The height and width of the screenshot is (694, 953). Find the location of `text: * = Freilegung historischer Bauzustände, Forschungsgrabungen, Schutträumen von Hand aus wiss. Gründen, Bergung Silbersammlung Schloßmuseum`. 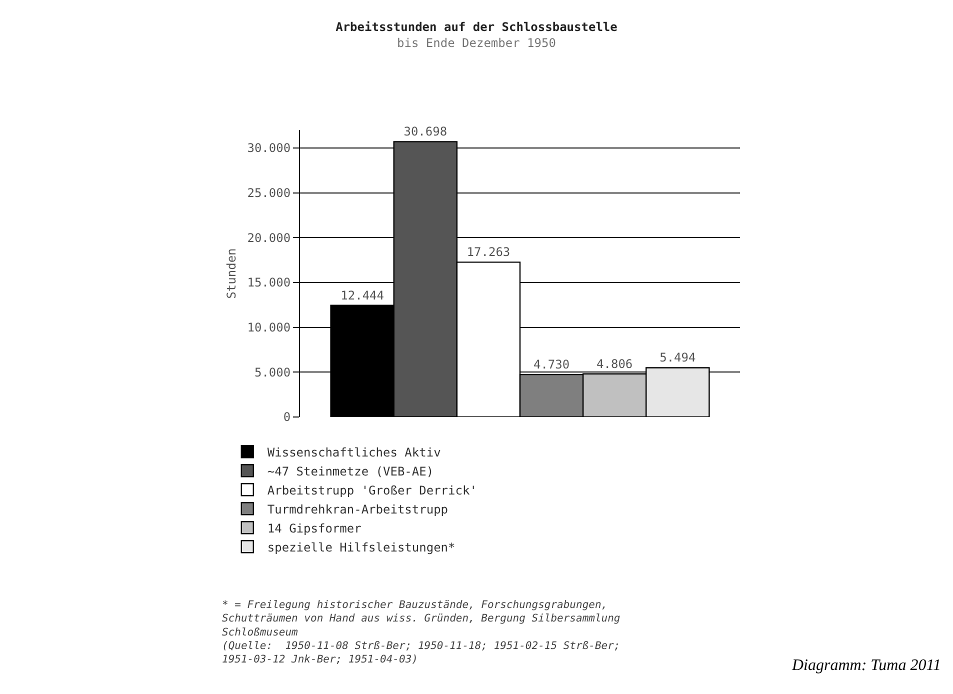

text: * = Freilegung historischer Bauzustände, Forschungsgrabungen, Schutträumen von Hand aus wiss. Gründen, Bergung Silbersammlung Schloßmuseum is located at coordinates (421, 618).